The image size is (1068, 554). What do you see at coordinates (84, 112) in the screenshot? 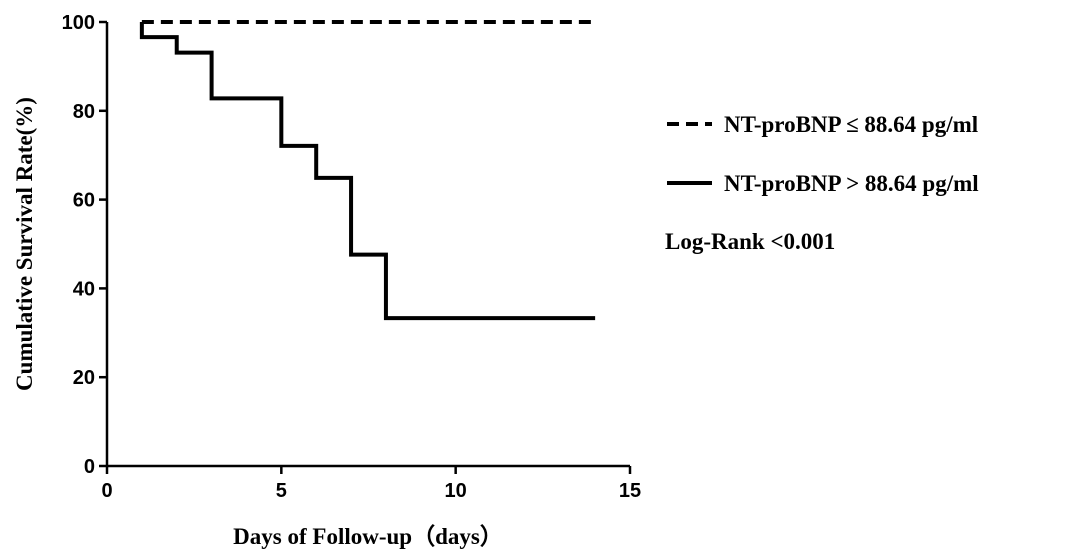
I see `y-tick-label: 80` at bounding box center [84, 112].